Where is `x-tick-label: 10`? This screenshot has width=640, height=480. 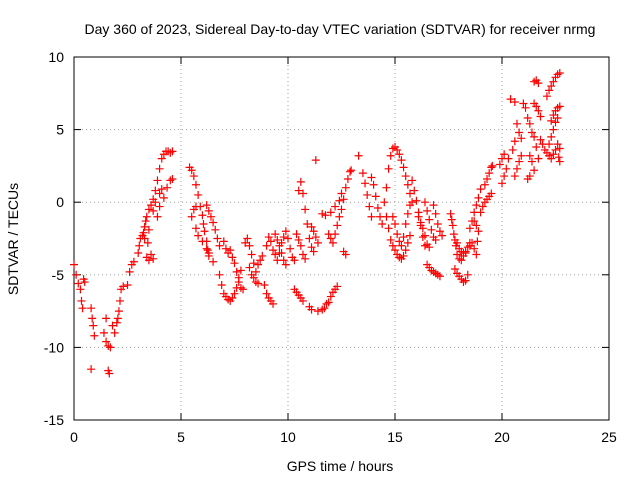
x-tick-label: 10 is located at coordinates (288, 437).